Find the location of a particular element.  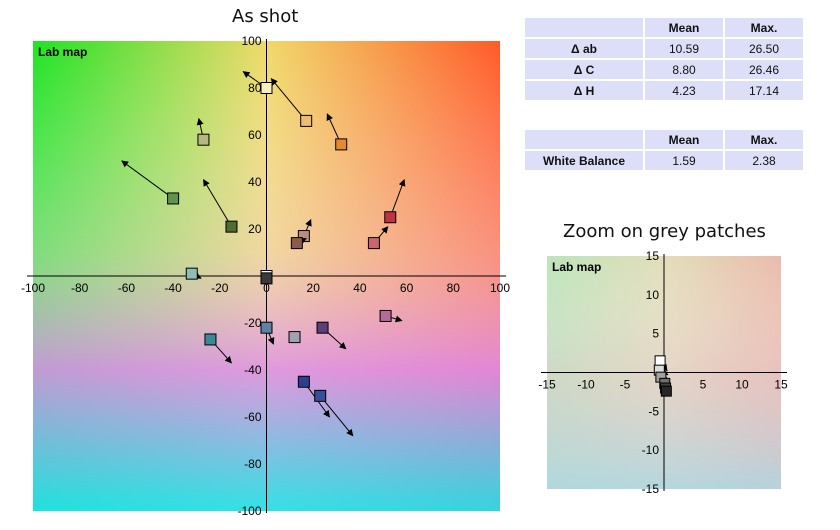

table-row: Δ ab 10.59 26.50 is located at coordinates (664, 48).